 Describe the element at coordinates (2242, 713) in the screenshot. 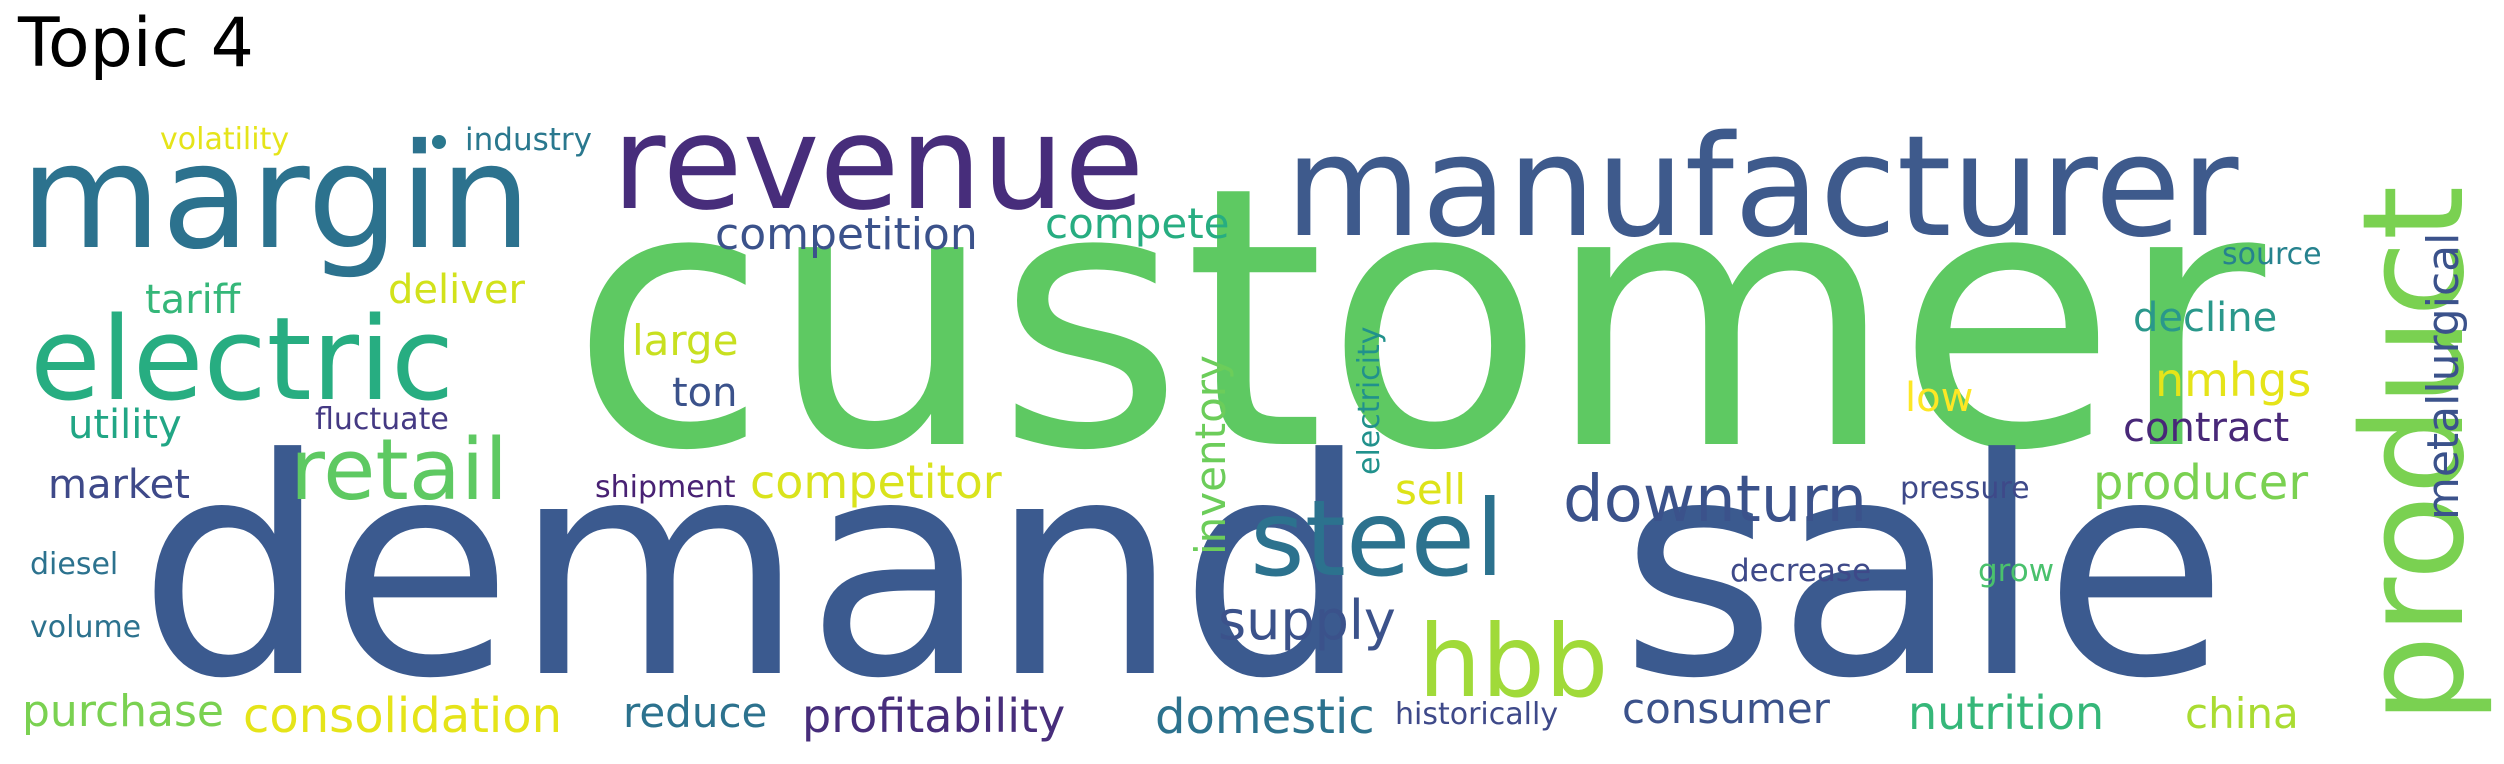

I see `word-china: china` at that location.